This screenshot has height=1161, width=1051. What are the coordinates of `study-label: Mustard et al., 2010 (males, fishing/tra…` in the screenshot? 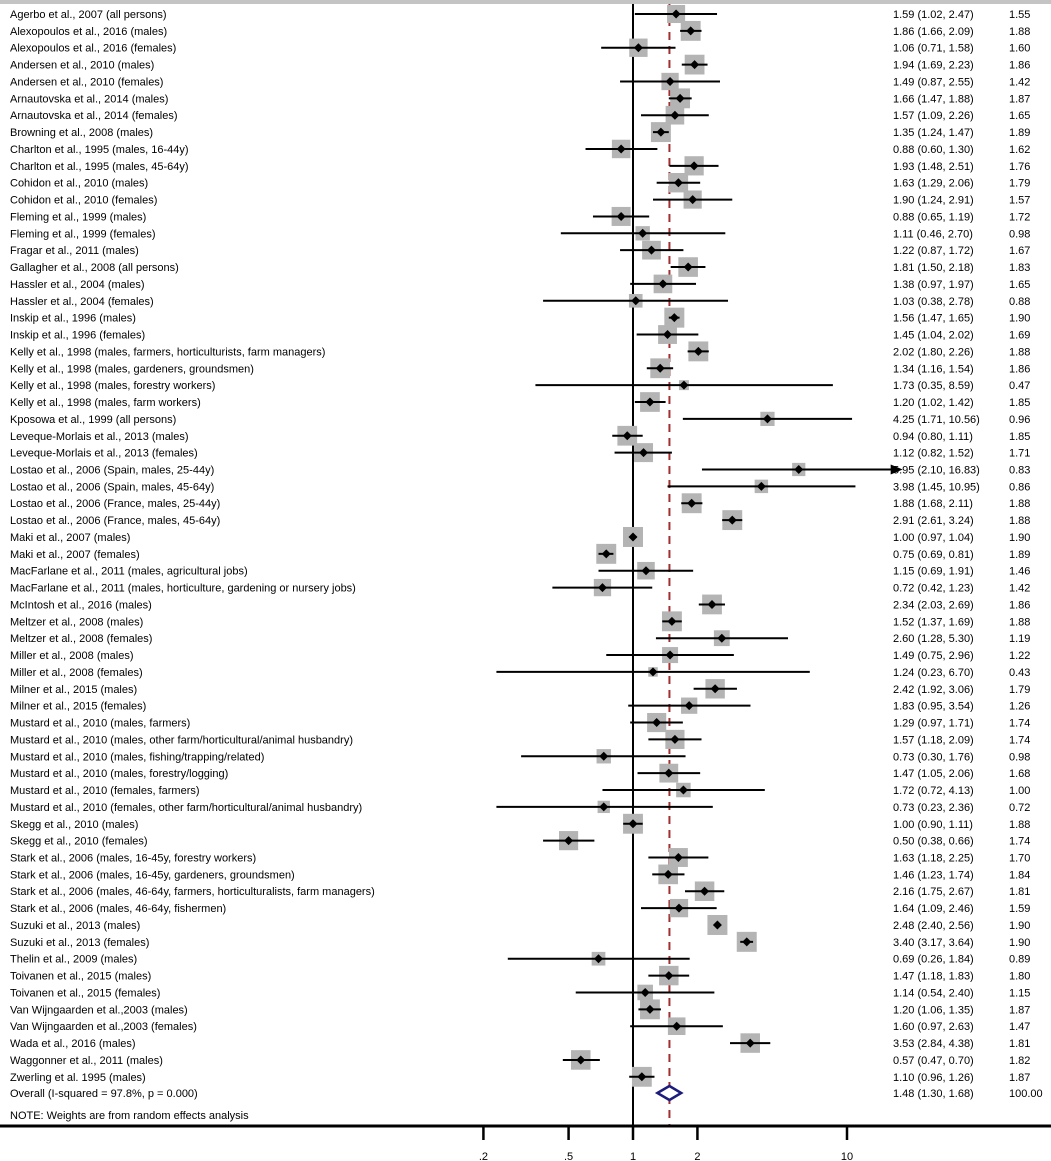 It's located at (137, 757).